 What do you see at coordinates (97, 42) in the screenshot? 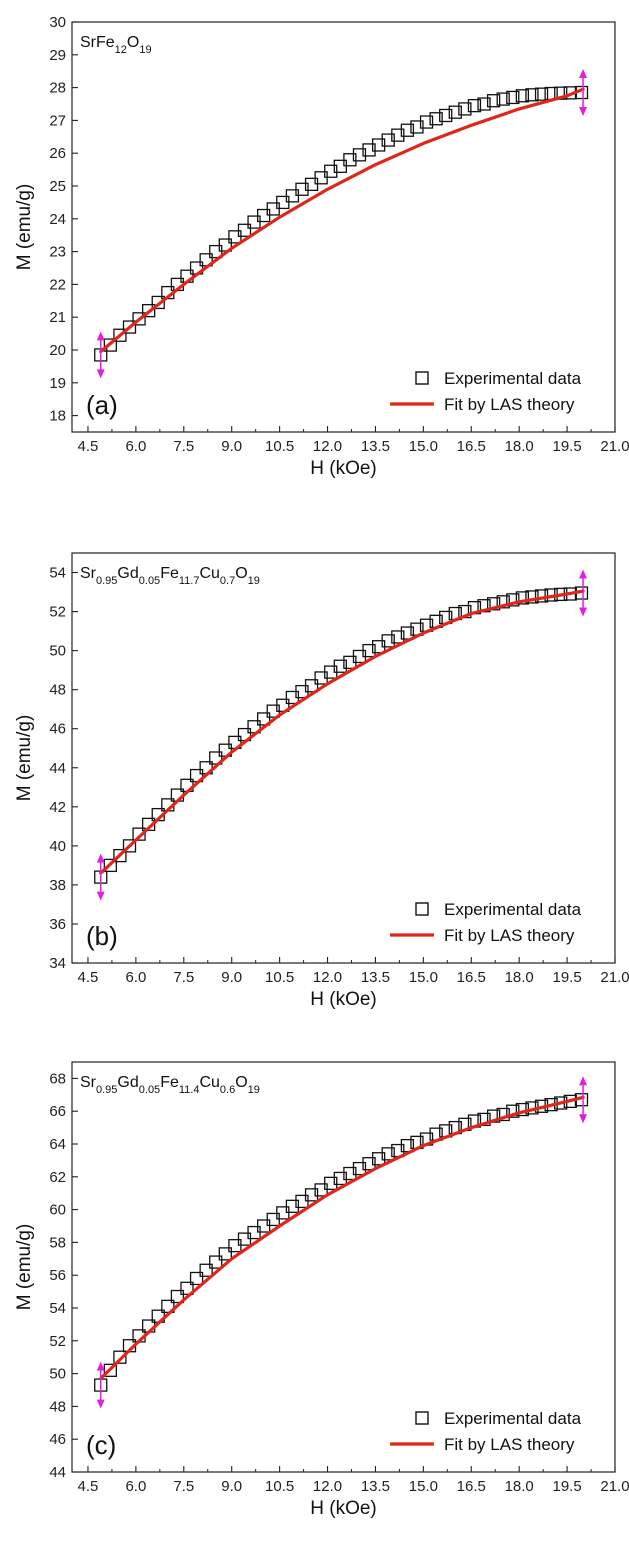
I see `compound-part: SrFe` at bounding box center [97, 42].